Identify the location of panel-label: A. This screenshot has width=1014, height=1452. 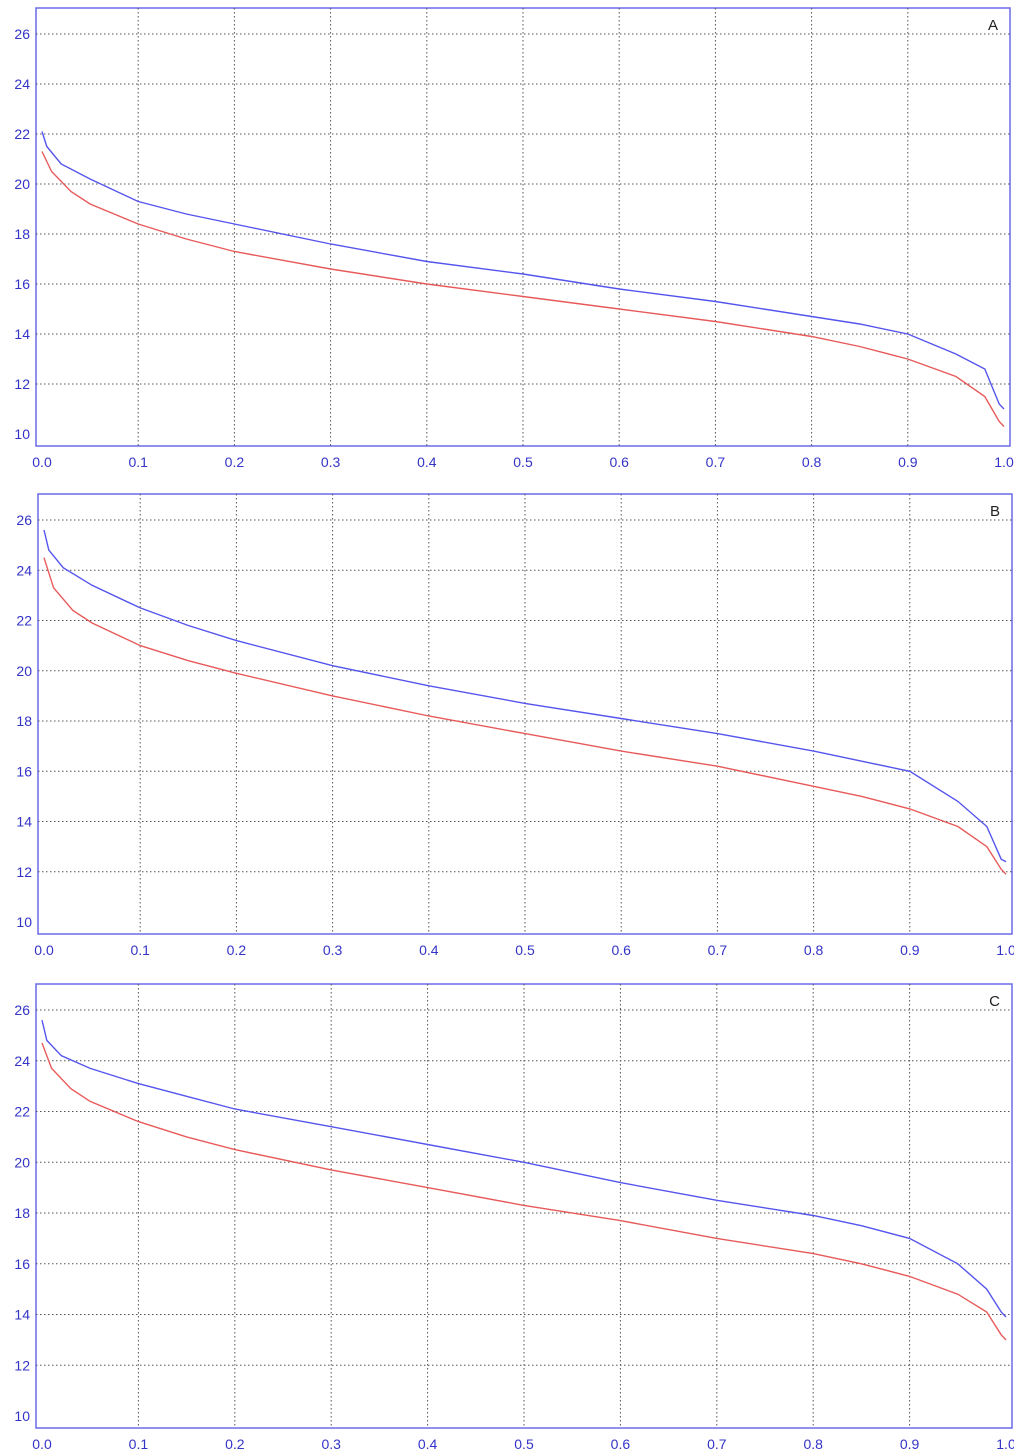
(993, 25).